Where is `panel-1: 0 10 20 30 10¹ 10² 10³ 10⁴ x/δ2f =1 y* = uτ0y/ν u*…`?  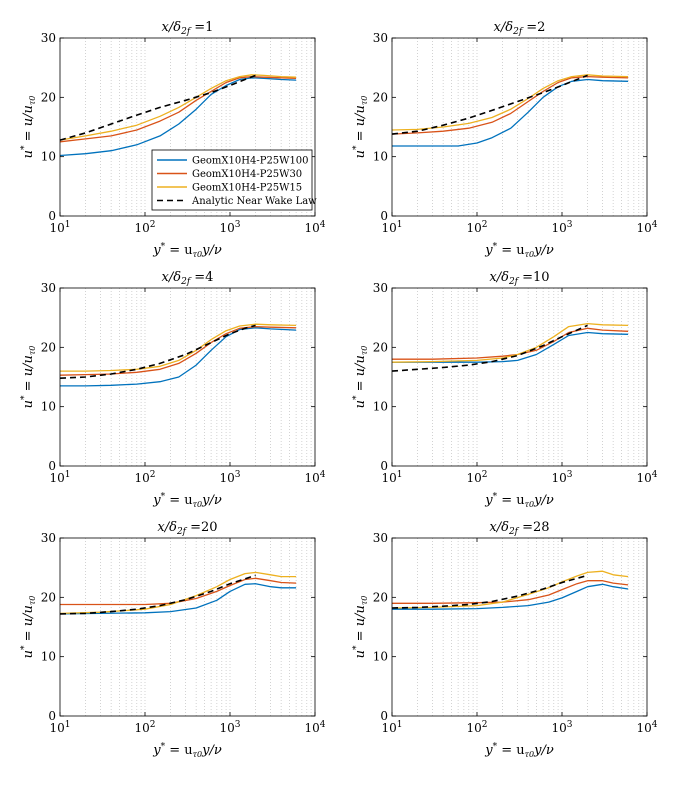 panel-1: 0 10 20 30 10¹ 10² 10³ 10⁴ x/δ2f =1 y* = uτ0y/ν u*… is located at coordinates (173, 139).